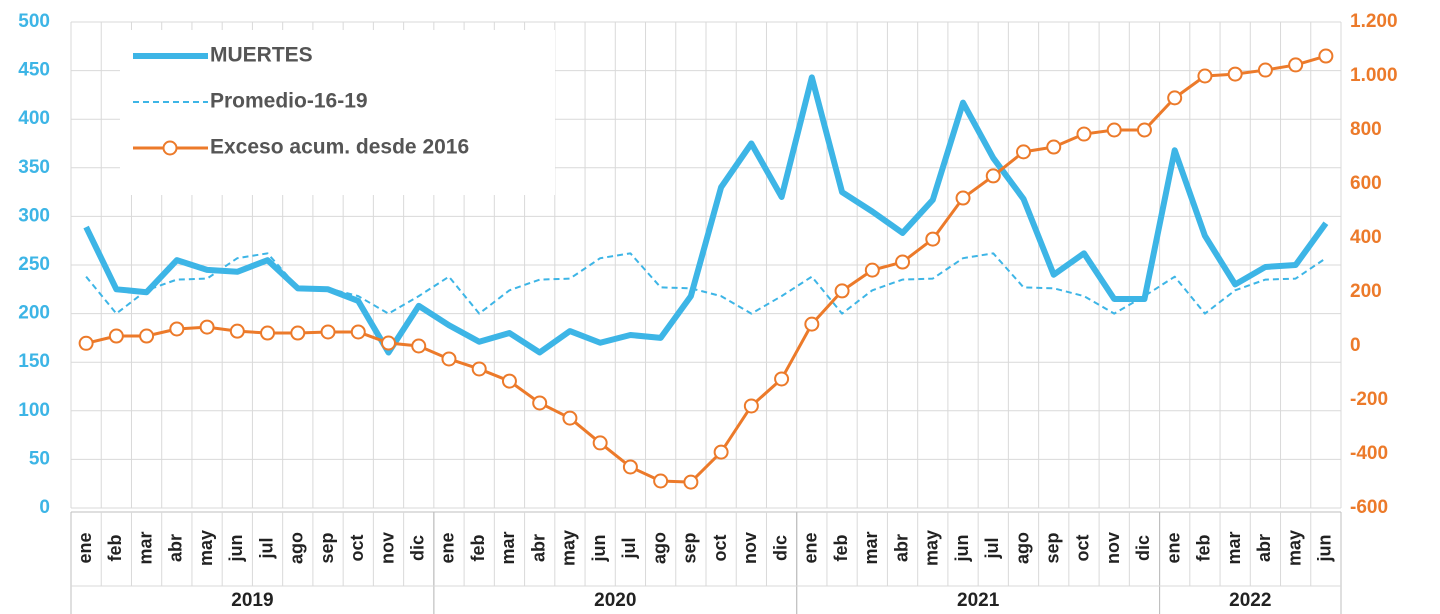 The height and width of the screenshot is (614, 1440). I want to click on y2-tick-label: 1.200, so click(1374, 21).